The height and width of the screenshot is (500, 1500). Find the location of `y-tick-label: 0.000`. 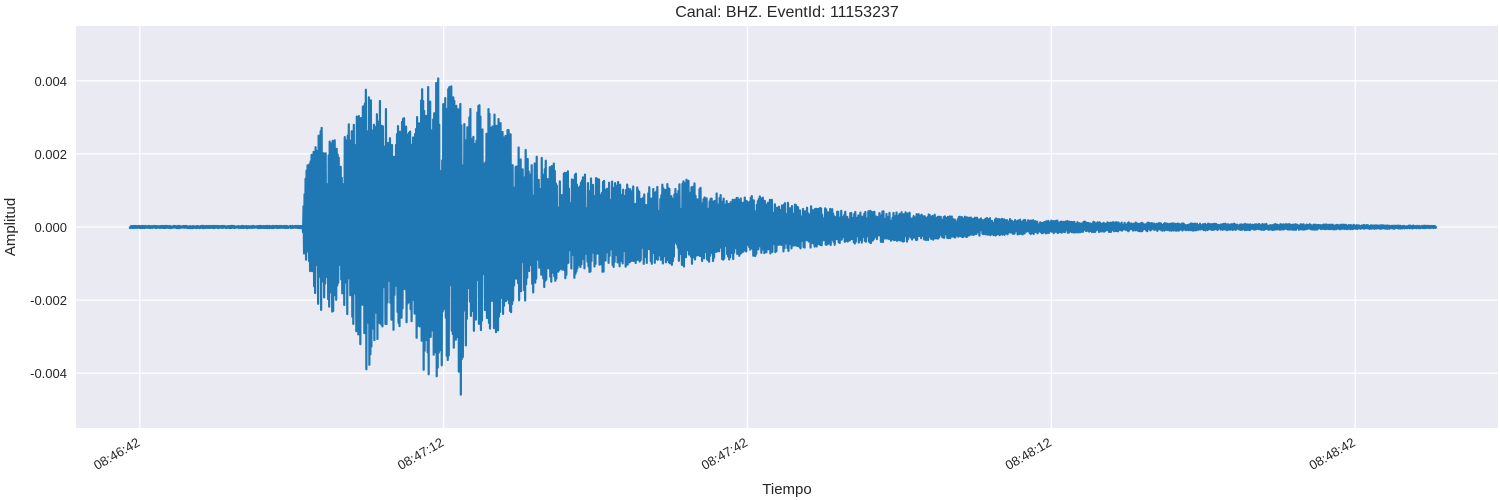

y-tick-label: 0.000 is located at coordinates (50, 227).